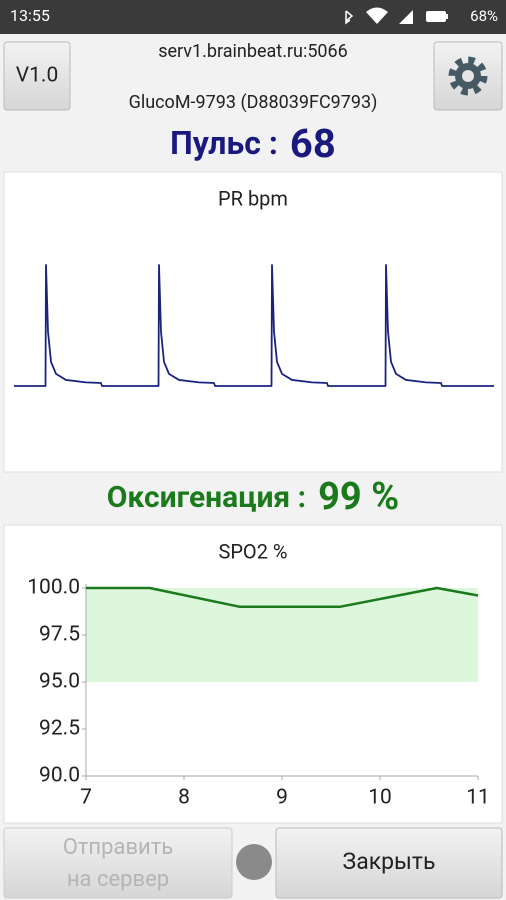 This screenshot has width=506, height=900. What do you see at coordinates (59, 635) in the screenshot?
I see `y-tick-label: 97.5` at bounding box center [59, 635].